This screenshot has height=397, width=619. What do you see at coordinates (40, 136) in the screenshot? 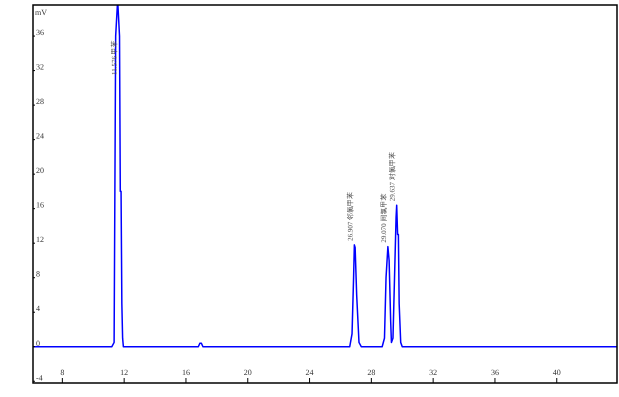
I see `y-tick-label: 24` at bounding box center [40, 136].